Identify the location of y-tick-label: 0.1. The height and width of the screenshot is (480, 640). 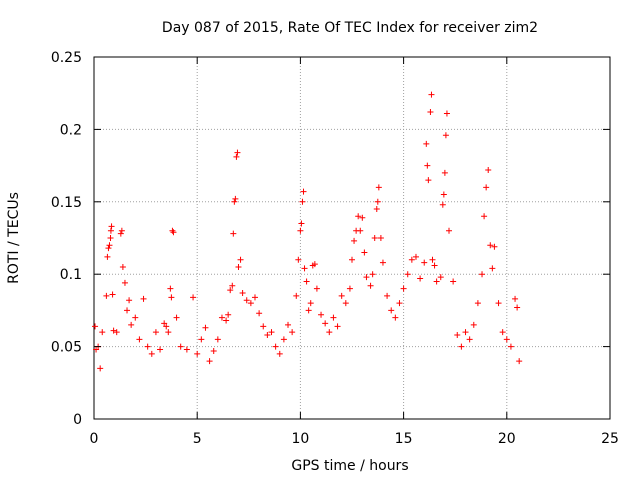
(71, 275).